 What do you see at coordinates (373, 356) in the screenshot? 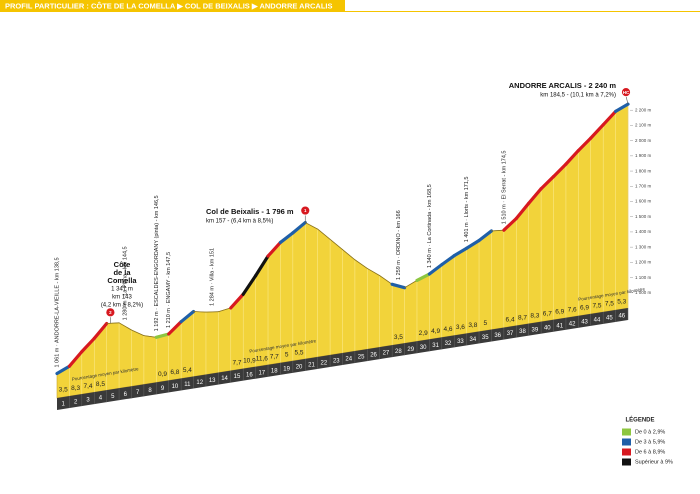
I see `km-label: 26` at bounding box center [373, 356].